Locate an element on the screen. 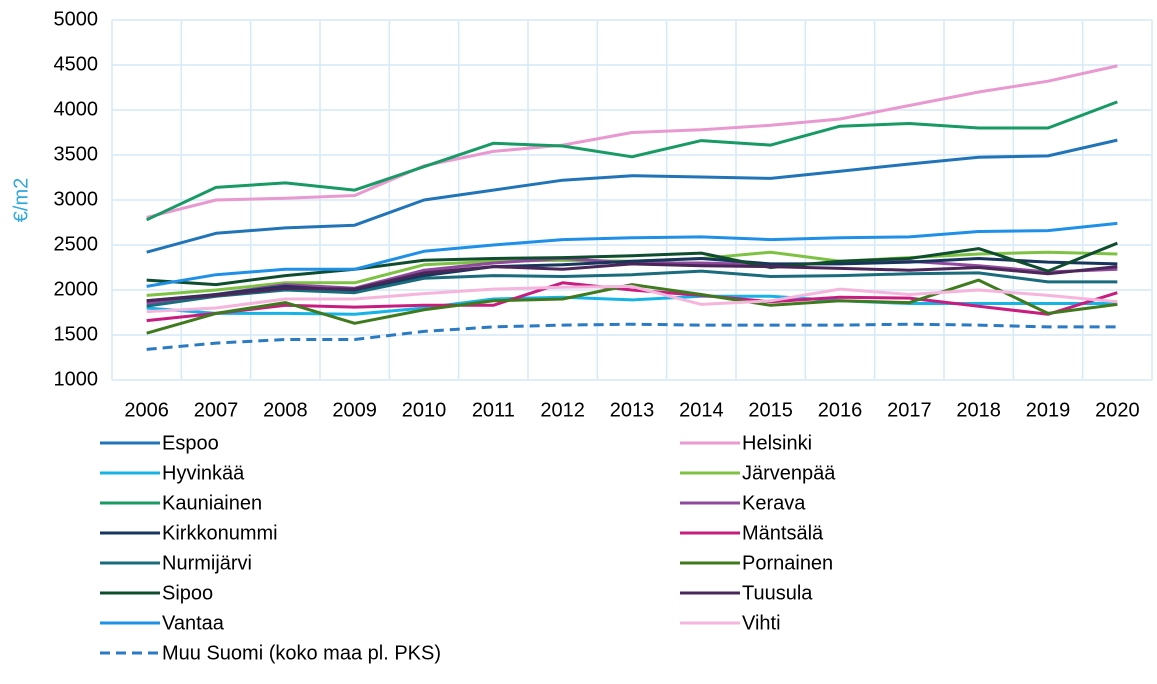  x-tick-label: 2008 is located at coordinates (285, 410).